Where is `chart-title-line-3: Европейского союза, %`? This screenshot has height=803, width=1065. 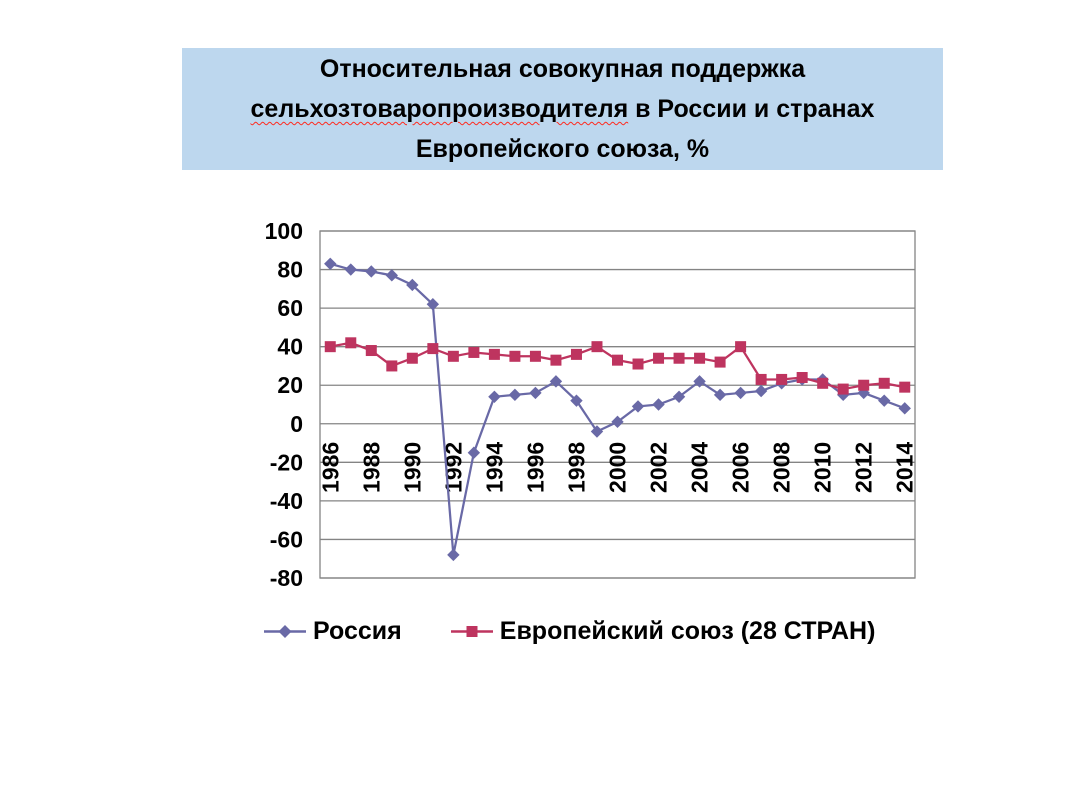
chart-title-line-3: Европейского союза, % is located at coordinates (562, 149).